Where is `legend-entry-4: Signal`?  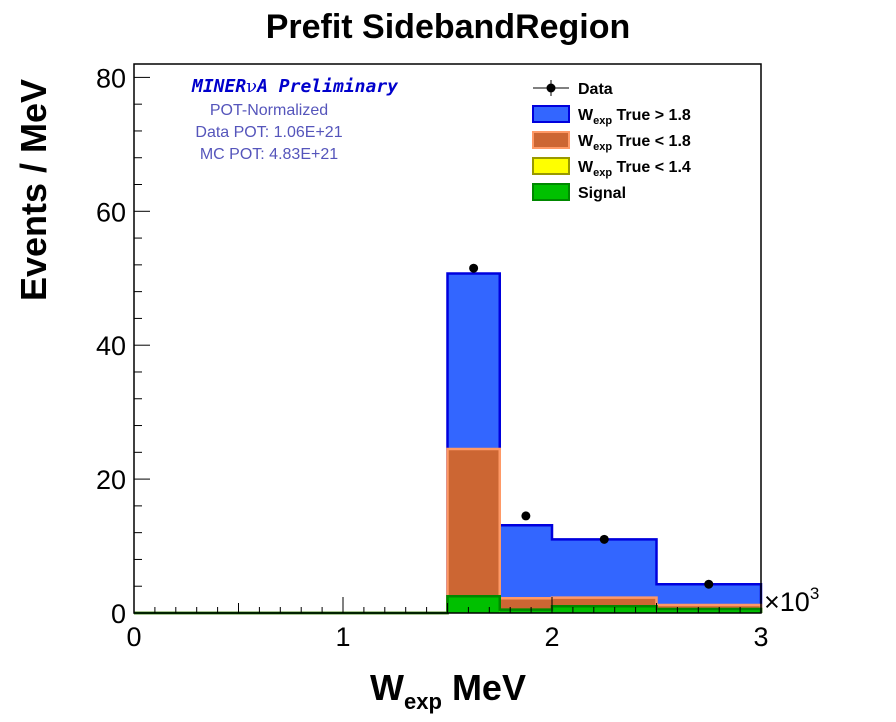
legend-entry-4: Signal is located at coordinates (579, 192).